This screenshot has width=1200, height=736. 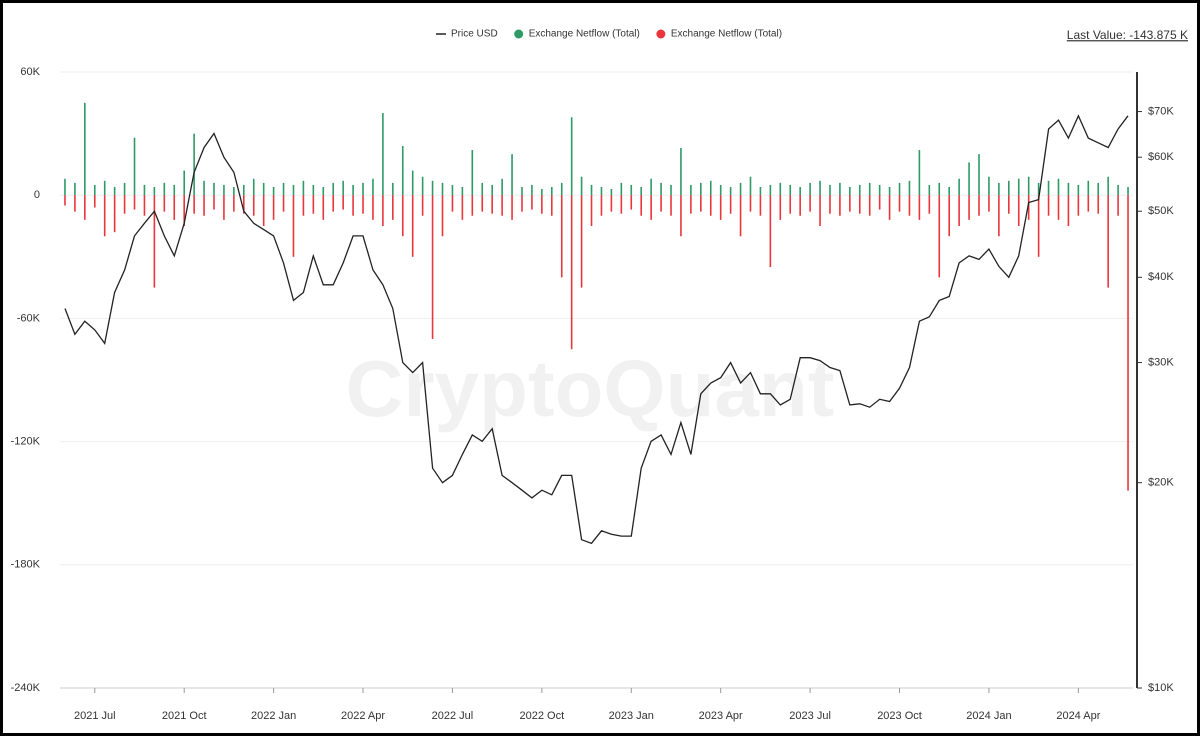 What do you see at coordinates (30, 72) in the screenshot?
I see `y-tick-label: 60K` at bounding box center [30, 72].